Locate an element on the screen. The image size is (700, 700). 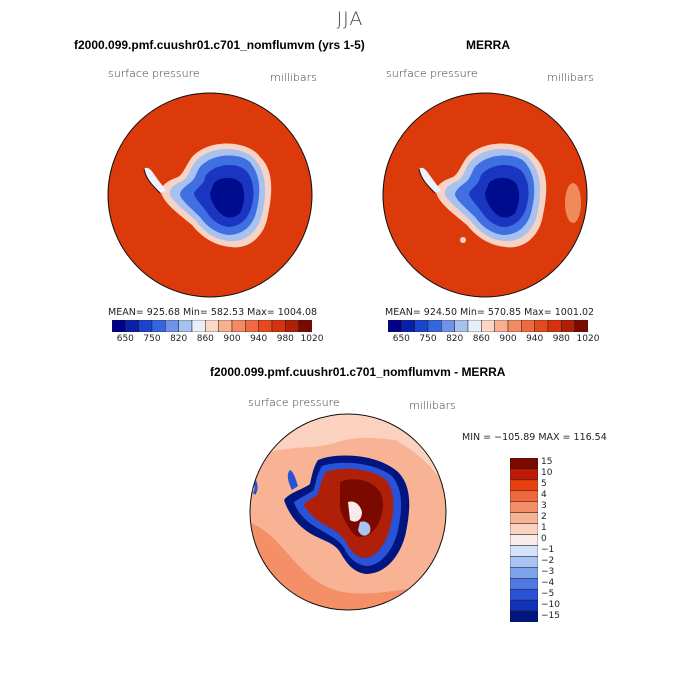
colorbar-tick-label: −5 is located at coordinates (548, 593).